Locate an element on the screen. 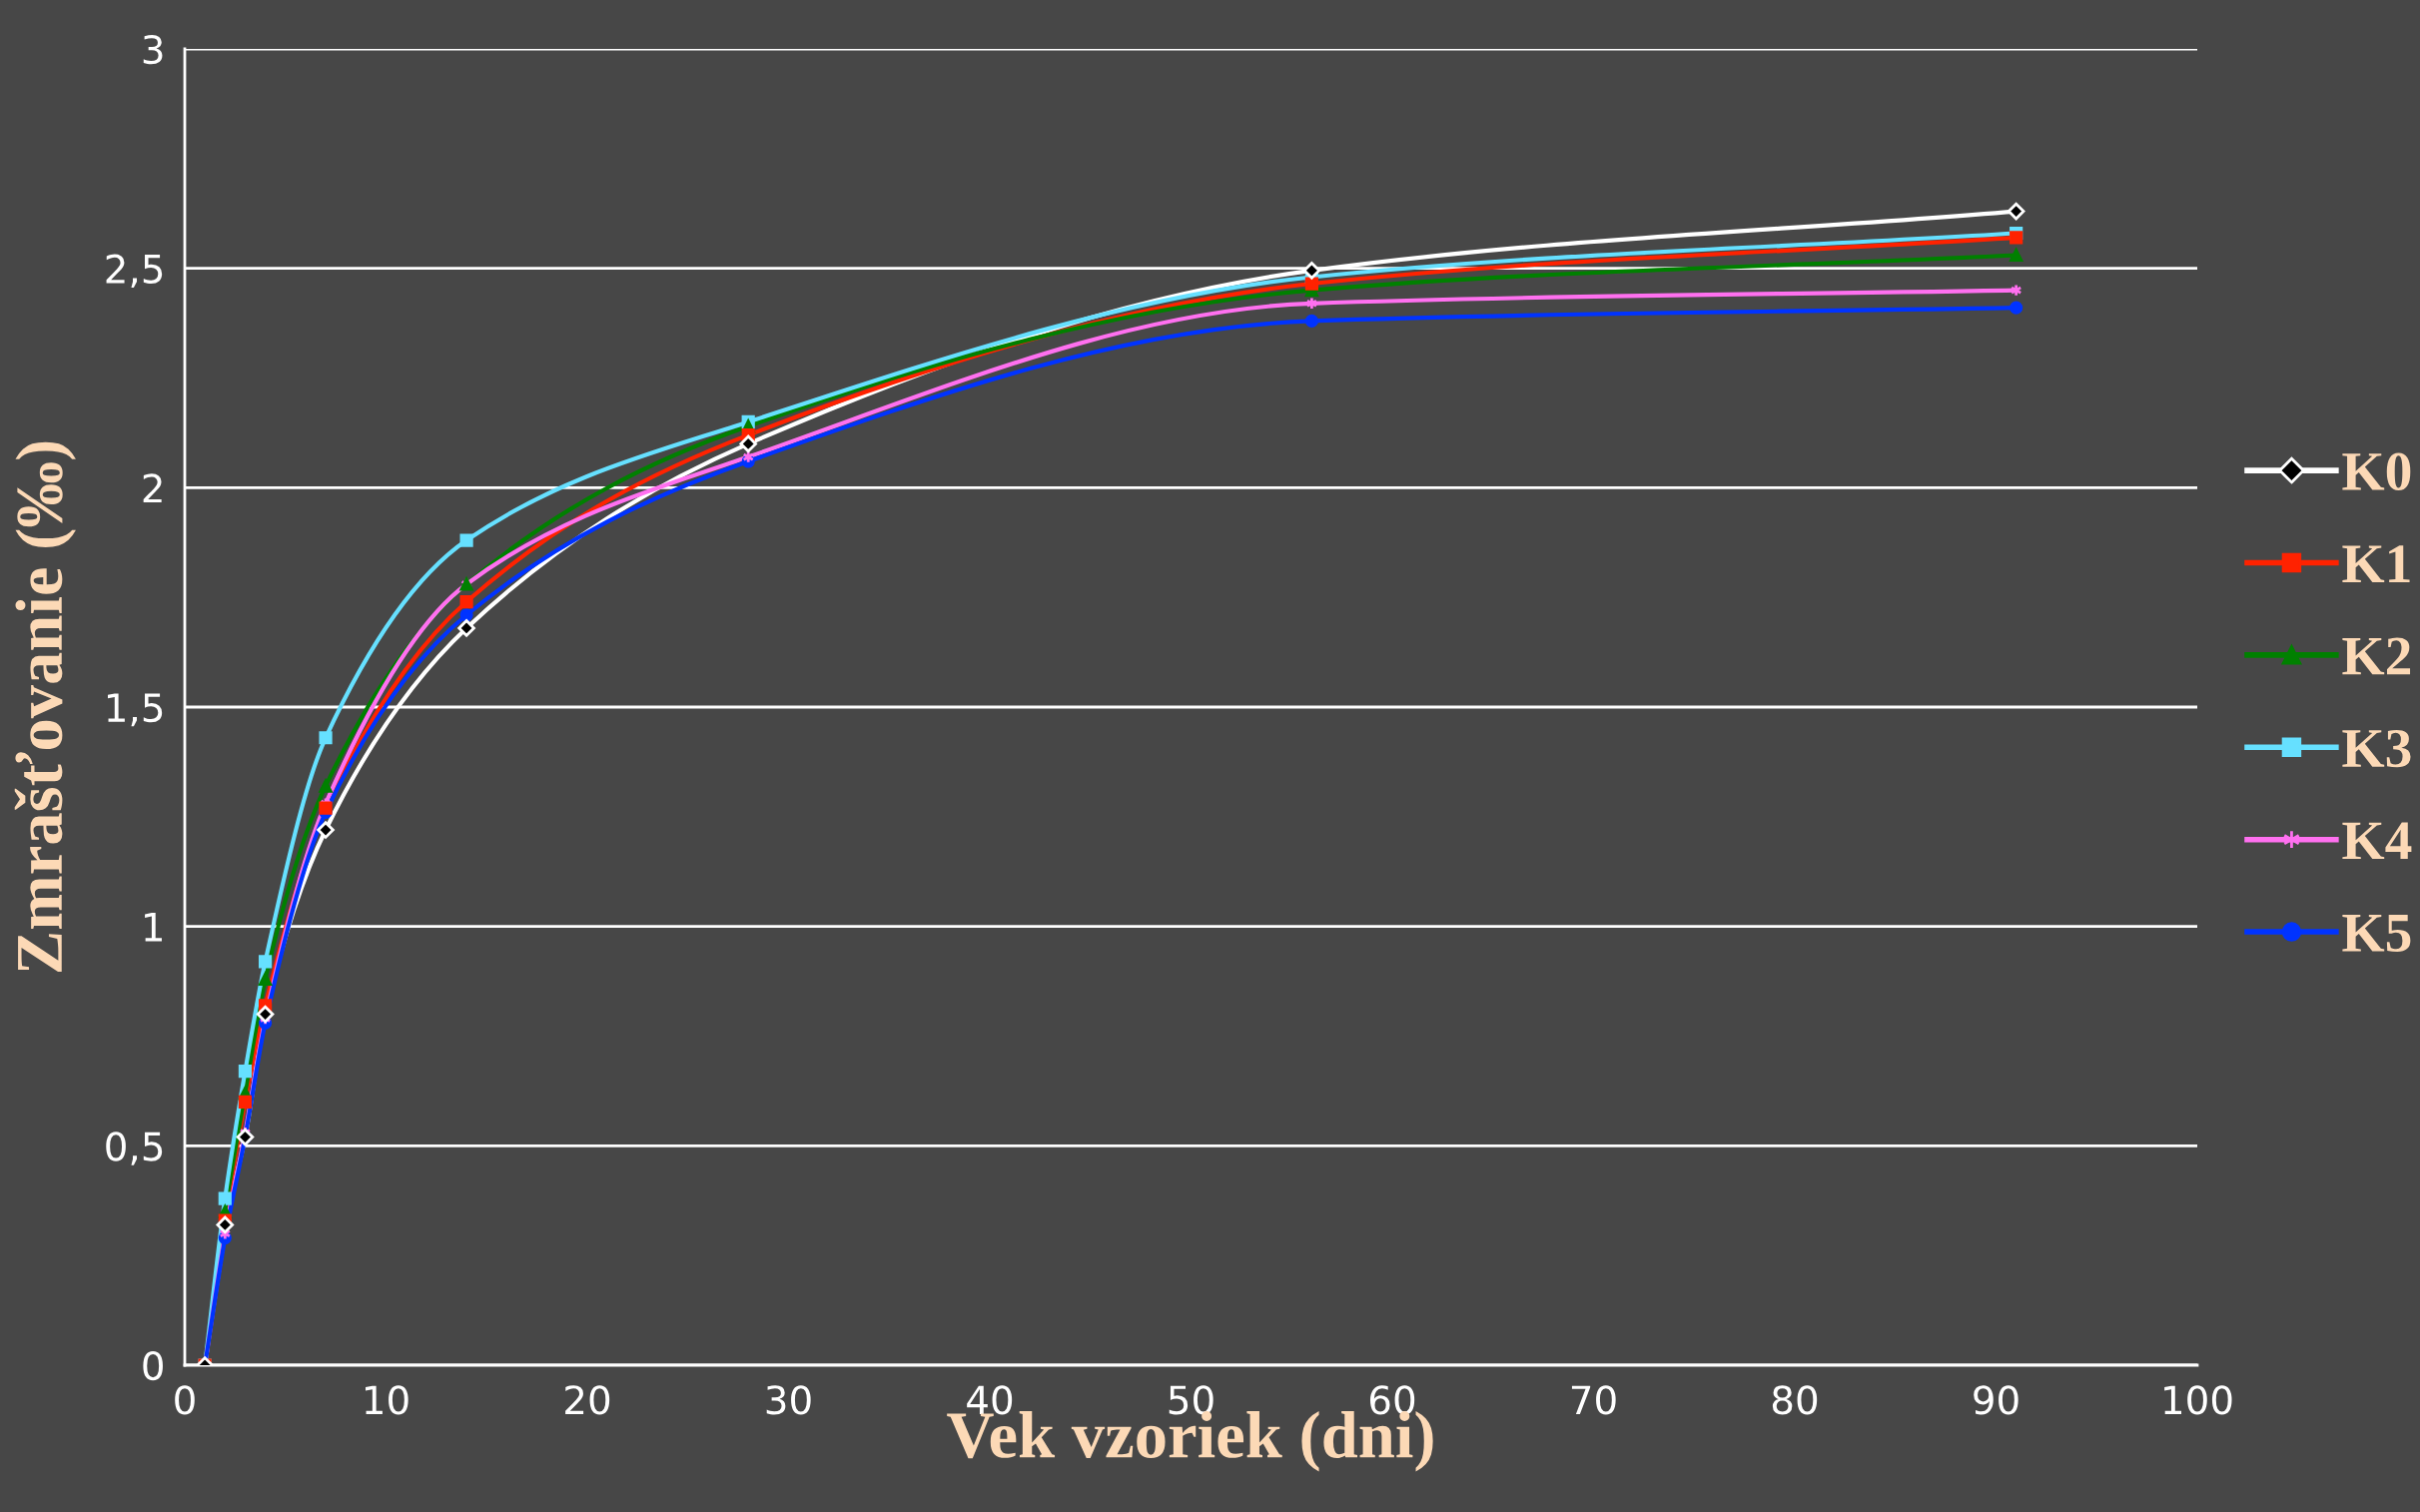 This screenshot has width=2420, height=1512. x-tick-label: 10 is located at coordinates (387, 1400).